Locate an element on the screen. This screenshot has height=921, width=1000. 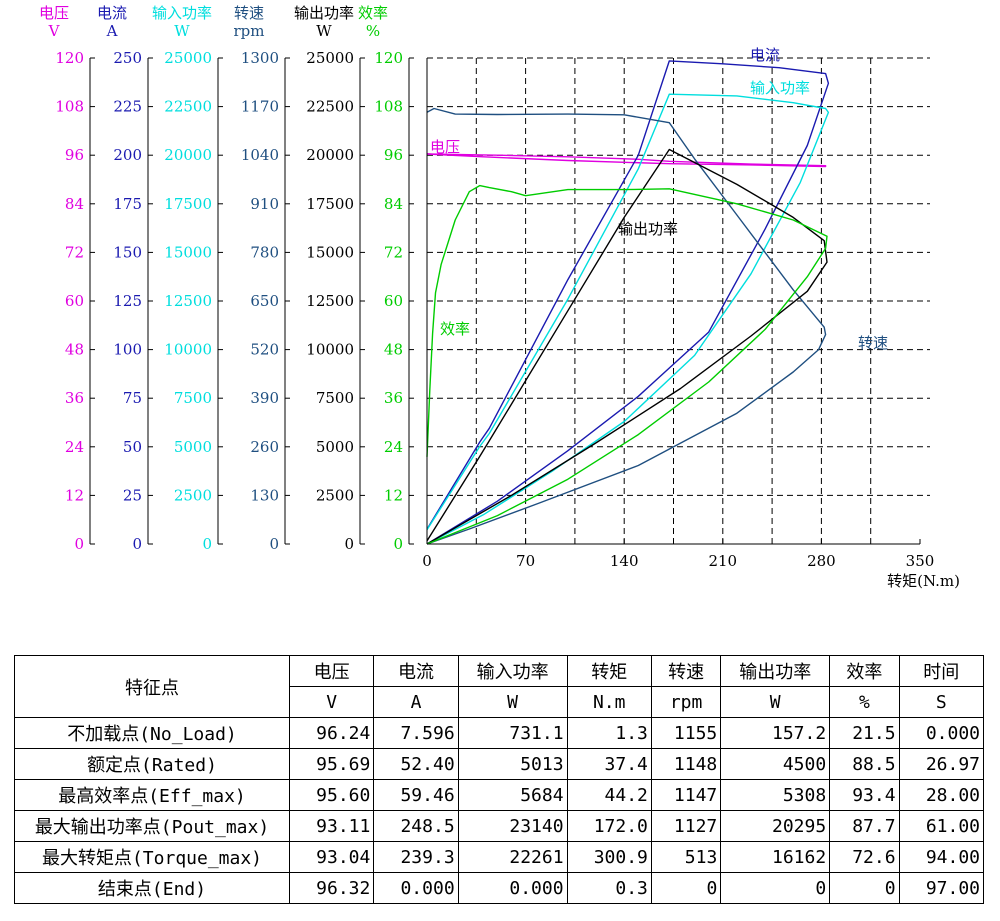
series-label: 效率 is located at coordinates (455, 329).